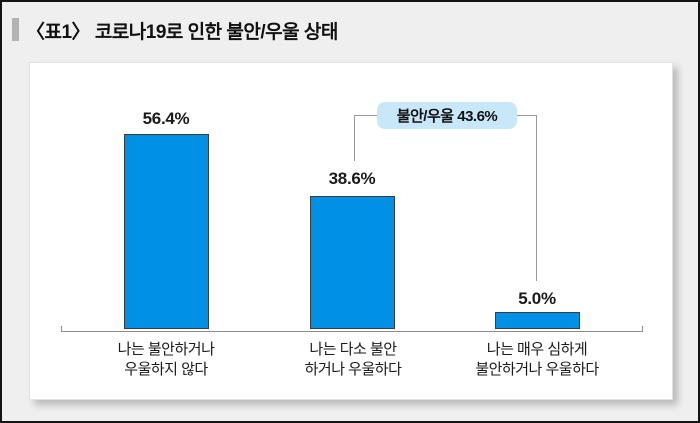 The image size is (700, 423). I want to click on figure-title-row: 〈표1〉 코로나19로 인한 불안/우울 상태, so click(350, 28).